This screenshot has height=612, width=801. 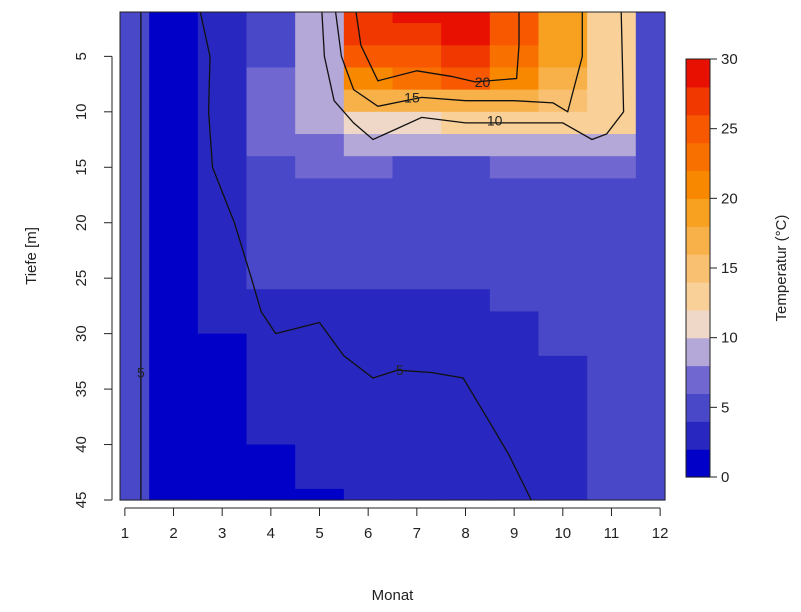 I want to click on y-tick-label: 35, so click(x=81, y=389).